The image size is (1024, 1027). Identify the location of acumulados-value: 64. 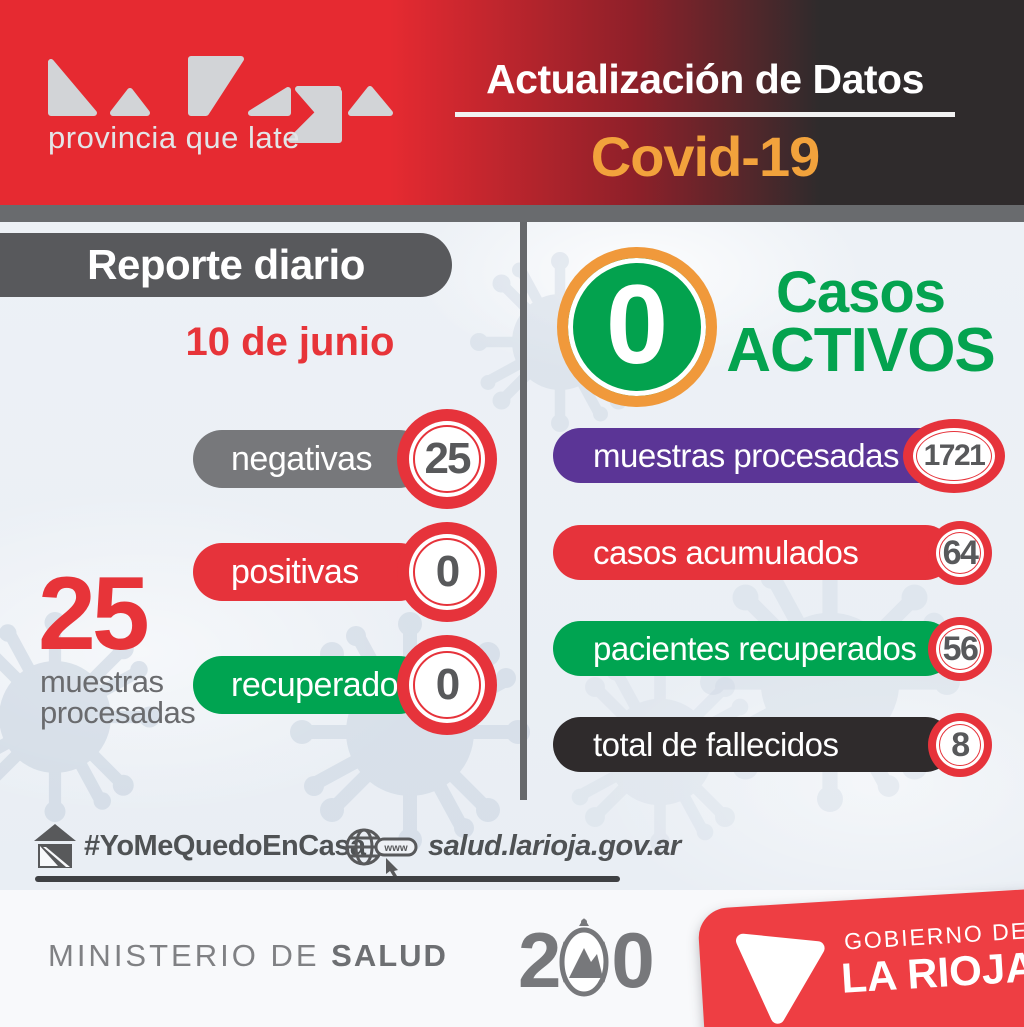
(960, 552).